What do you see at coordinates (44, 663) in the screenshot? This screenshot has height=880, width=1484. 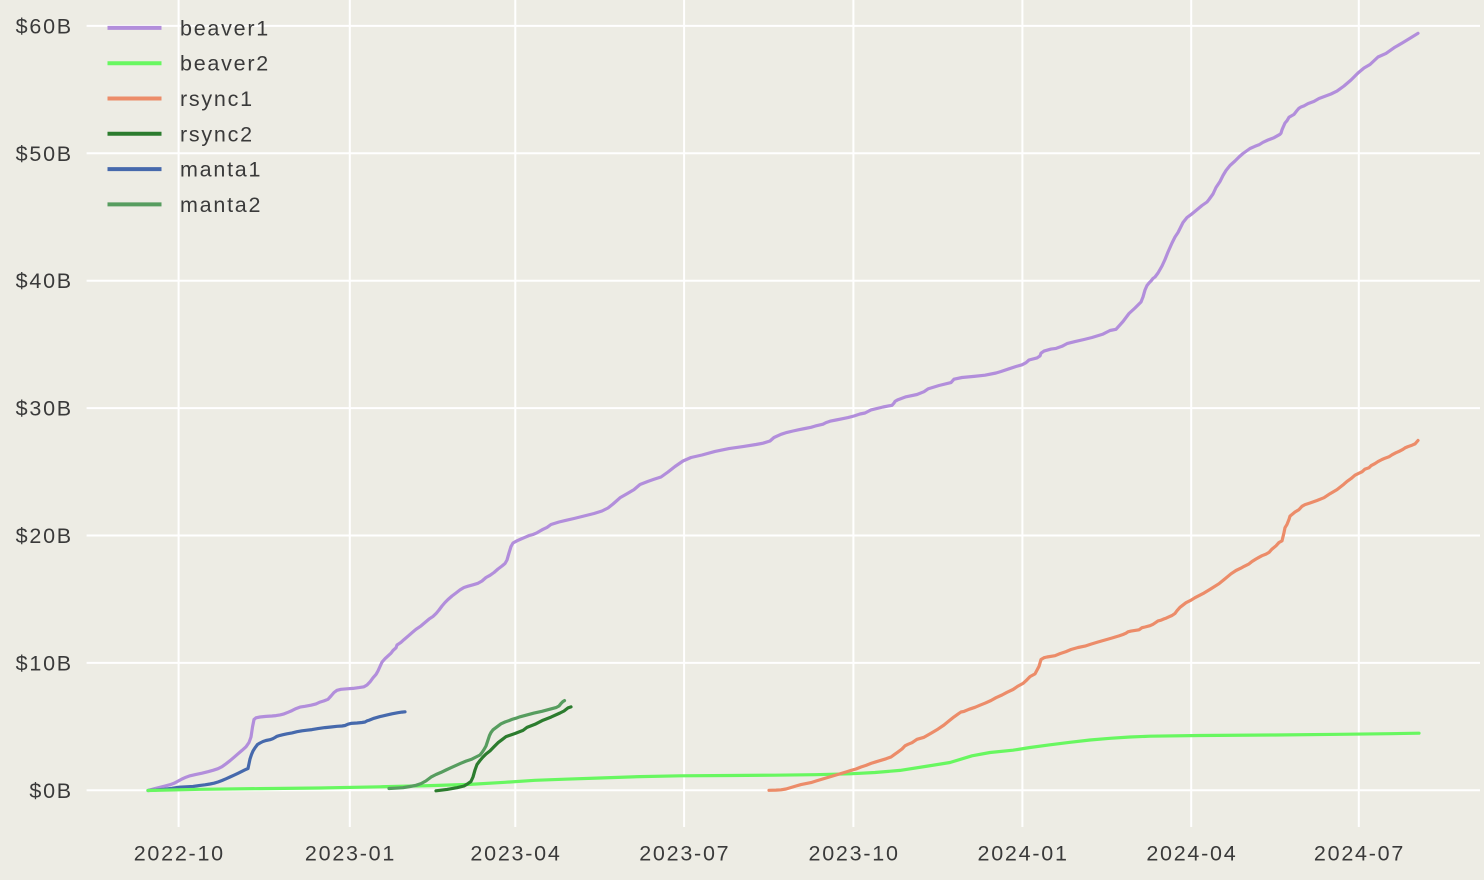 I see `svg-text: $10B` at bounding box center [44, 663].